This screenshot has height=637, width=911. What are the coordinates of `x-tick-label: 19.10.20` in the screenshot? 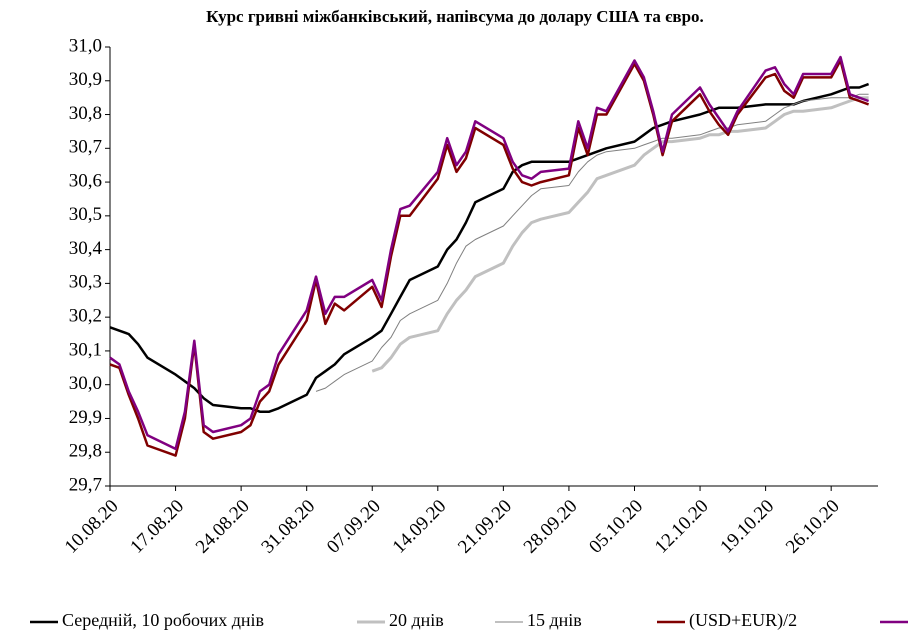 It's located at (747, 527).